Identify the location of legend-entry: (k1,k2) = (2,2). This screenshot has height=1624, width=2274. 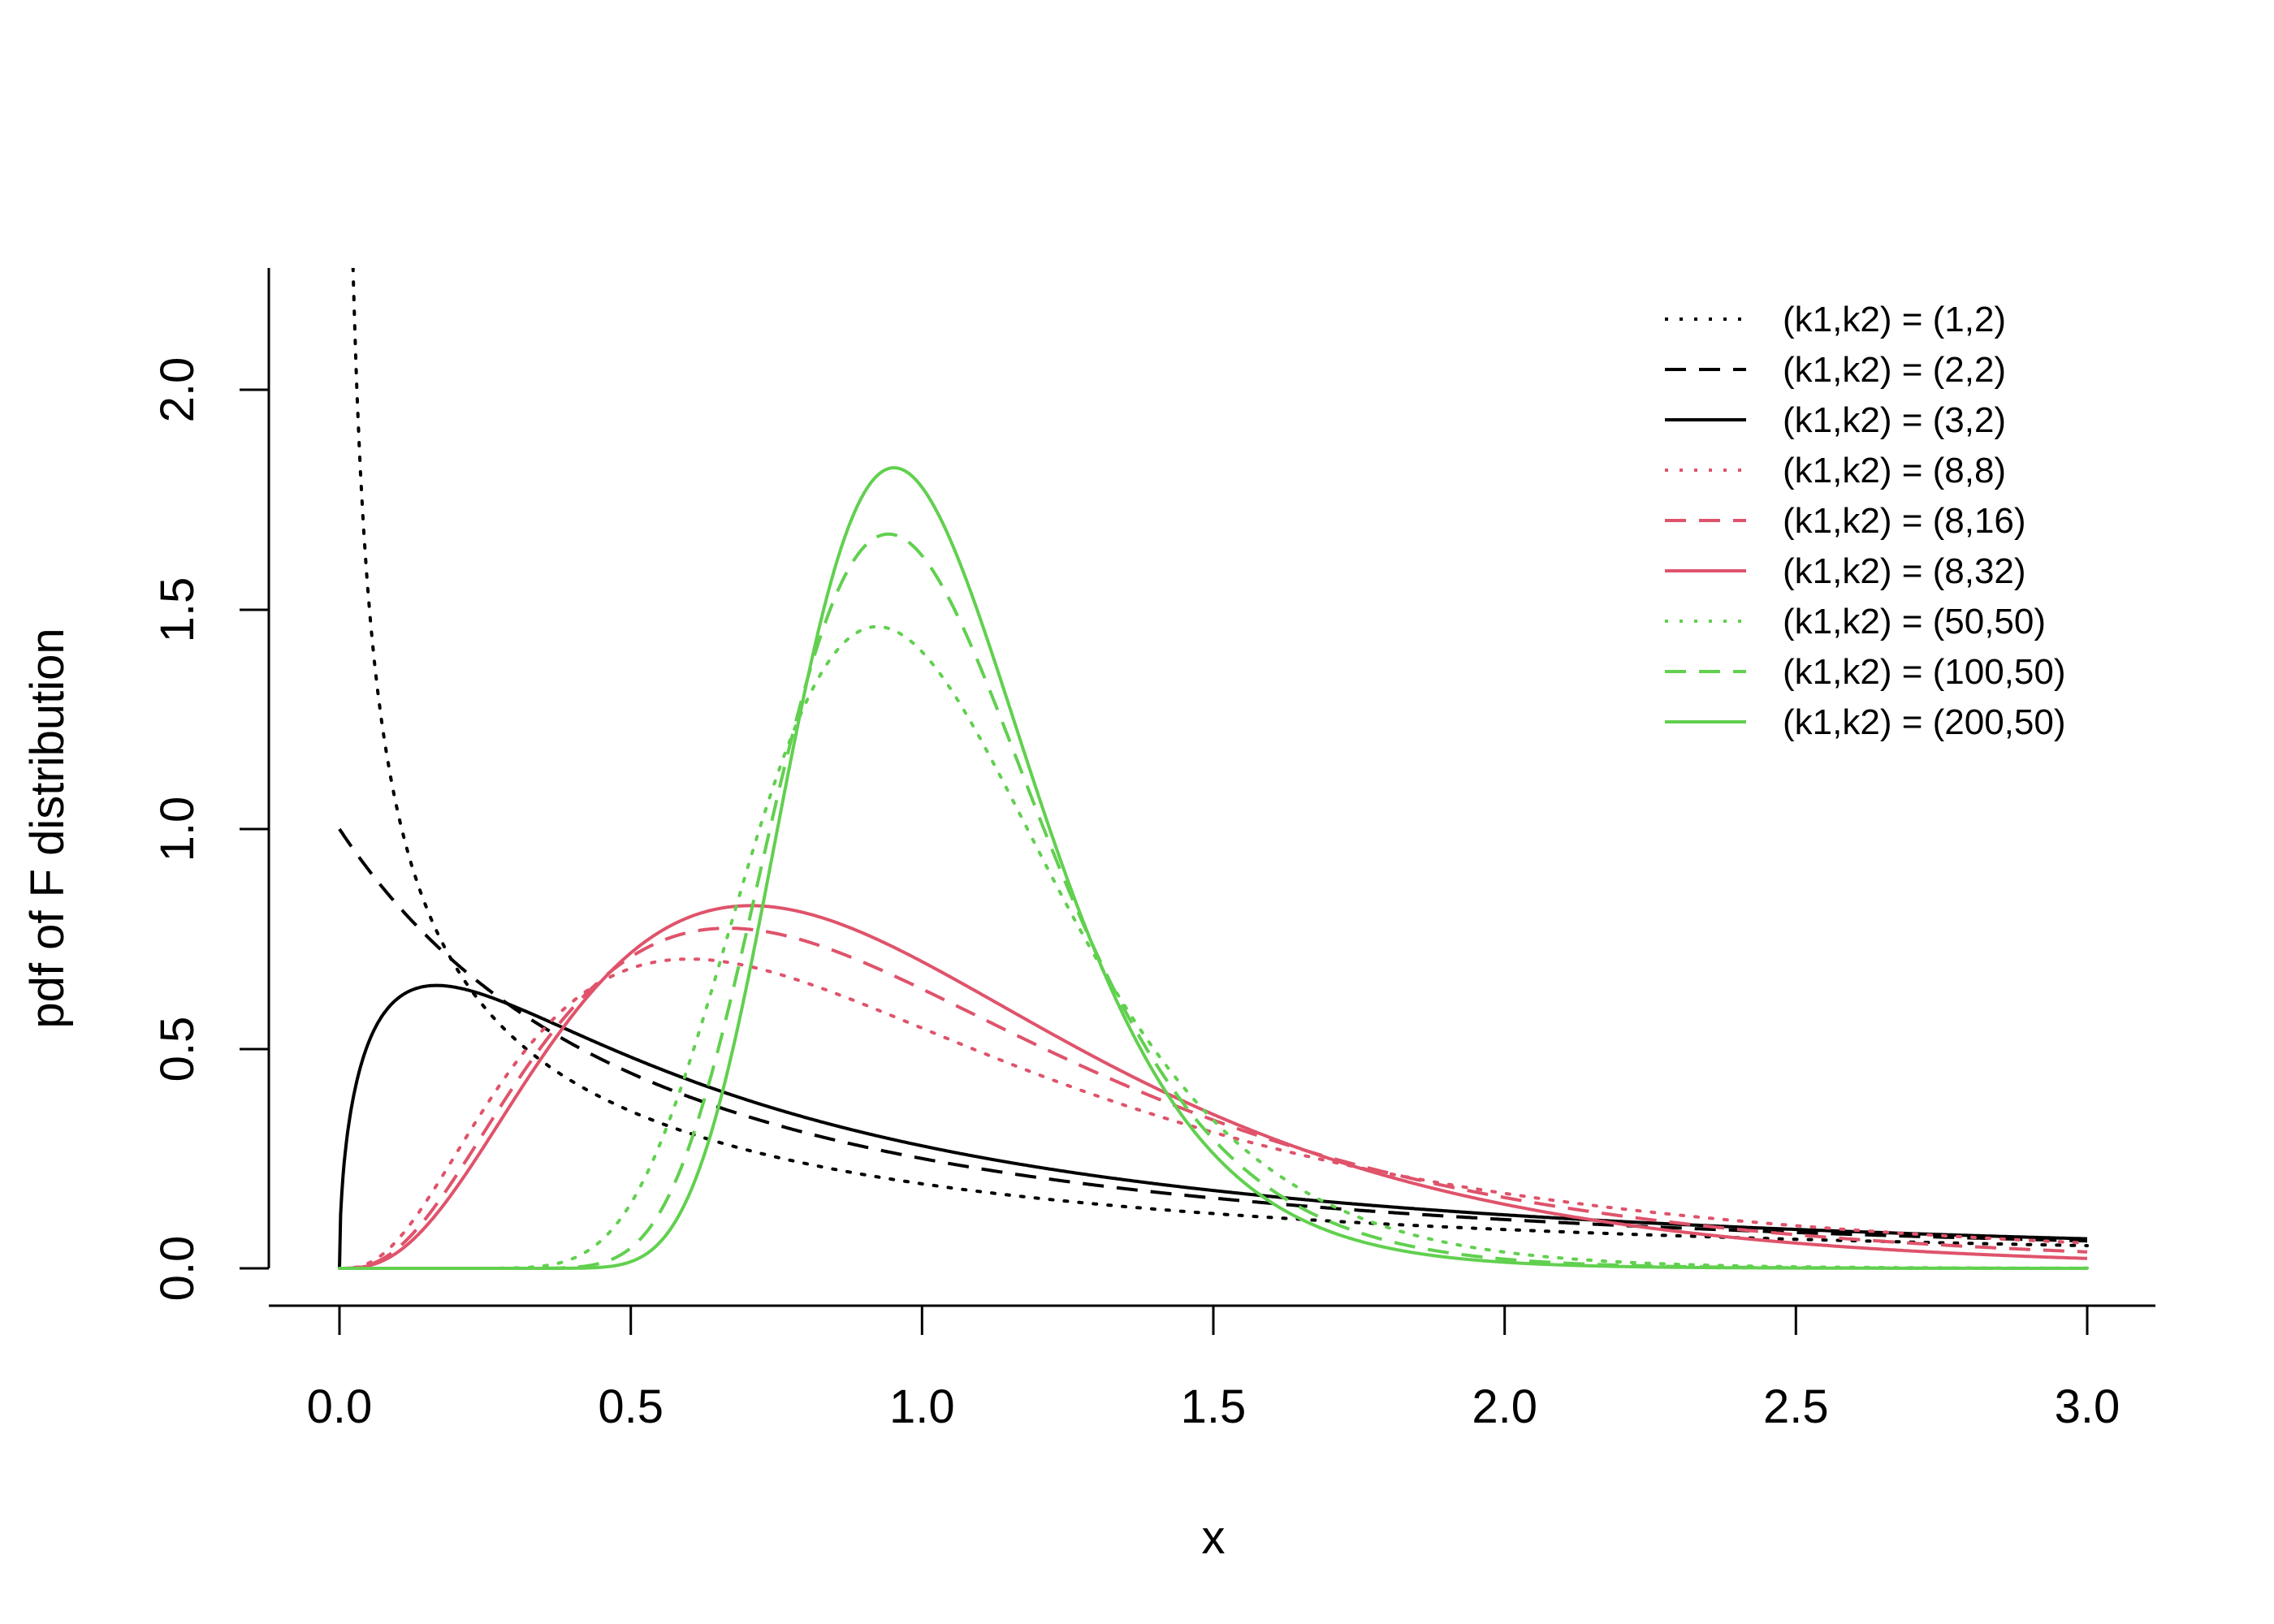
(1836, 370).